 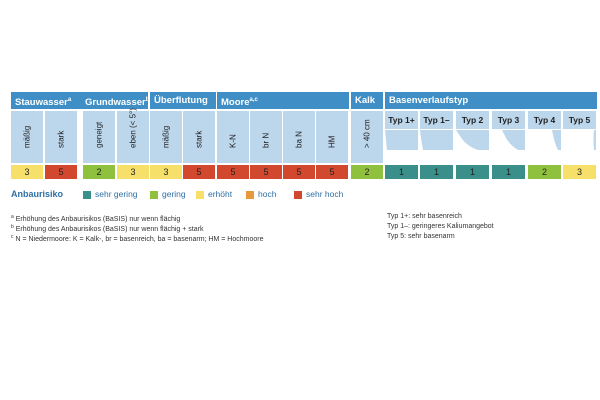 What do you see at coordinates (99, 134) in the screenshot?
I see `subcolumn-label: geneigt` at bounding box center [99, 134].